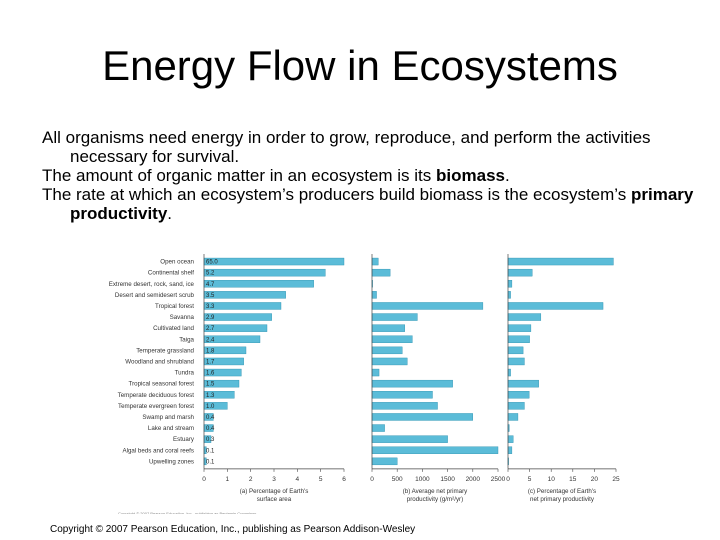  I want to click on category-label: Swamp and marsh, so click(168, 417).